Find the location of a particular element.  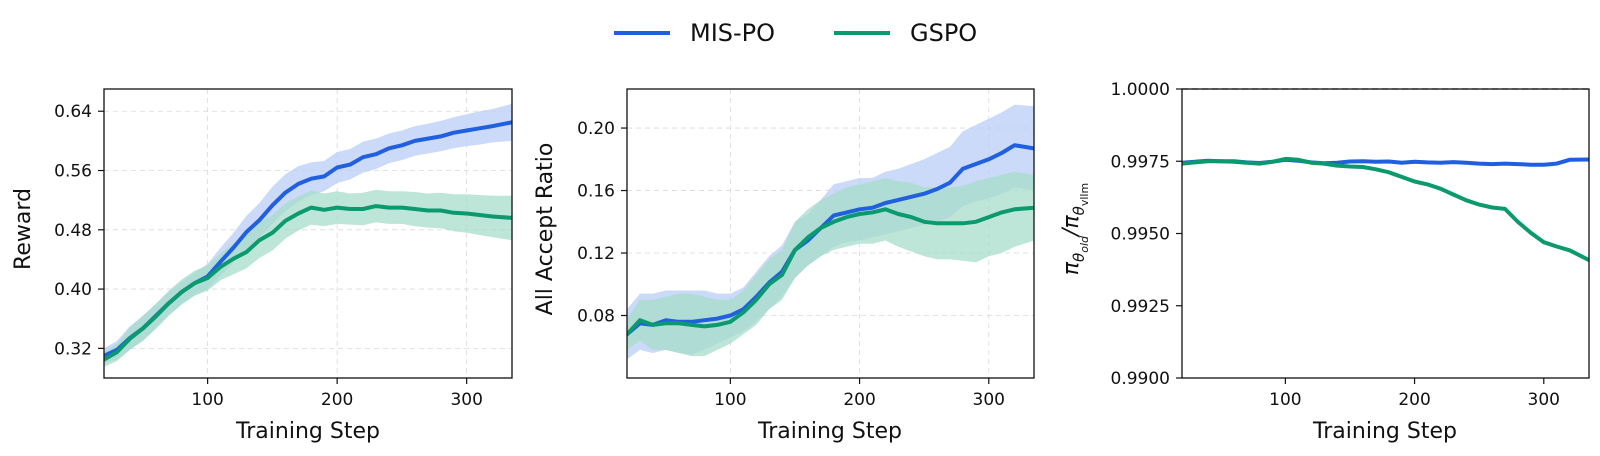

panel-reward-line-mis-po is located at coordinates (308, 239).